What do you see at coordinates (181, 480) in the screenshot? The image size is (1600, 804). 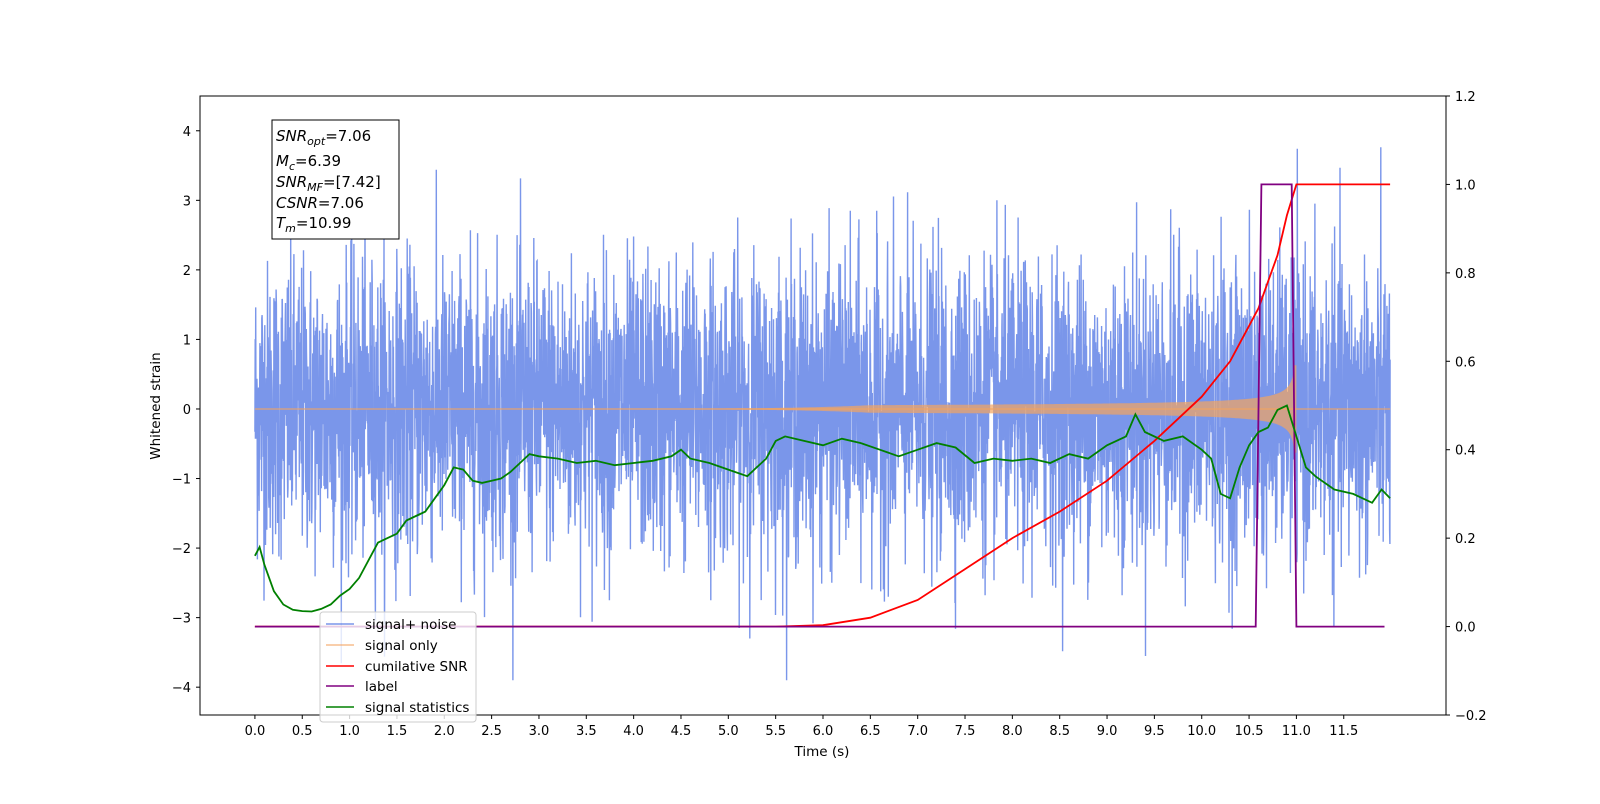 I see `y-tick-label: −1` at bounding box center [181, 480].